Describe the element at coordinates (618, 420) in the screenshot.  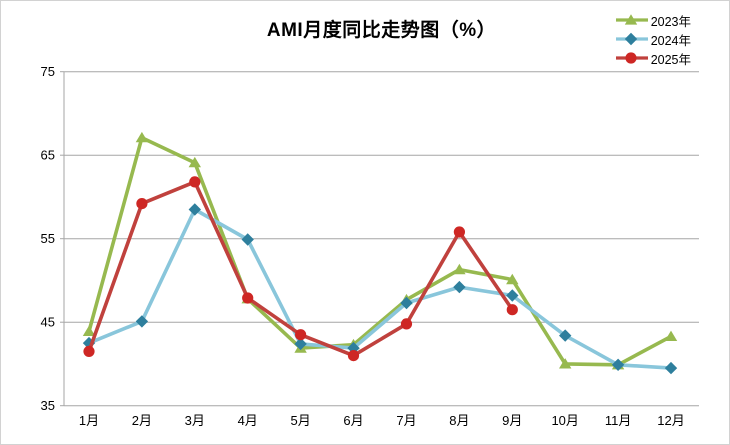
I see `x-axis-label: 11月` at that location.